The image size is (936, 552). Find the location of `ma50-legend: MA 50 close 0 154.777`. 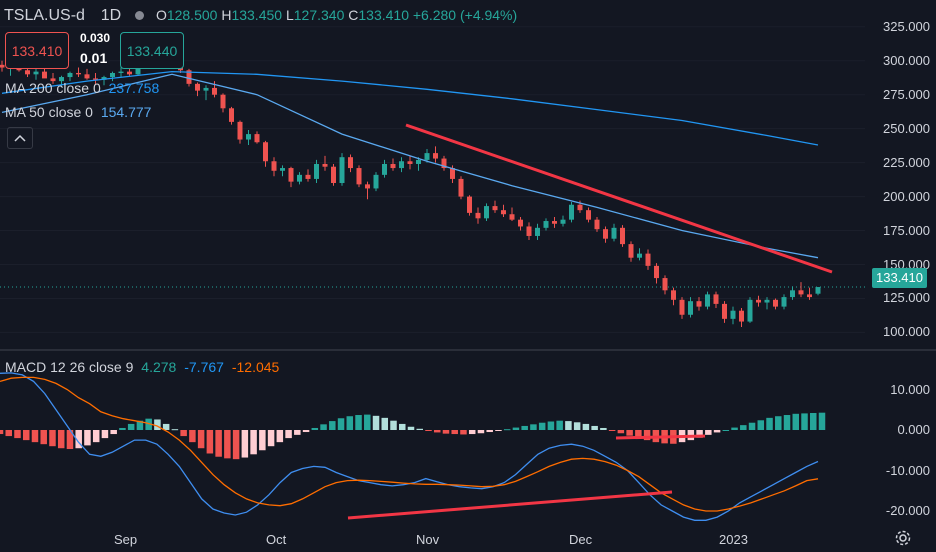

ma50-legend: MA 50 close 0 154.777 is located at coordinates (78, 112).